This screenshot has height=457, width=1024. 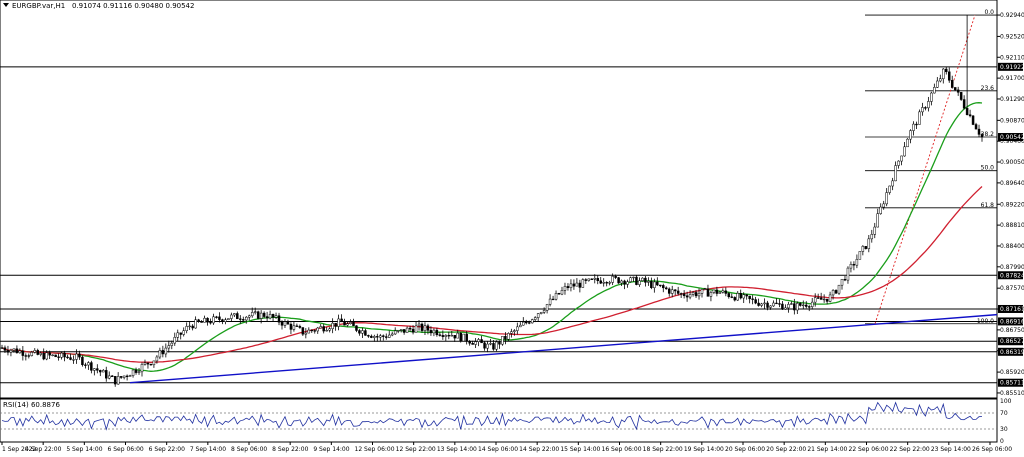 I want to click on price-tick-label: 0.88810, so click(x=1012, y=225).